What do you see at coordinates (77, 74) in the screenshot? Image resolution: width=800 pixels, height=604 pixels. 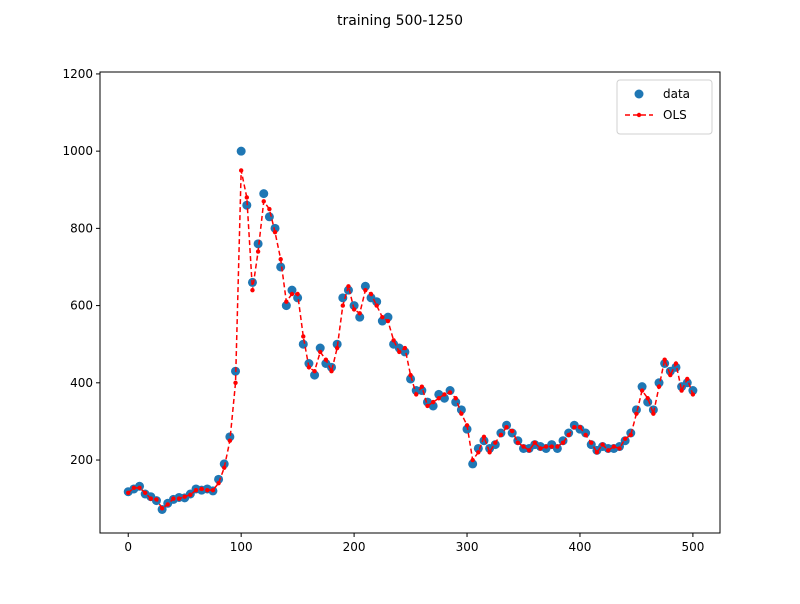 I see `y-tick-label: 1200` at bounding box center [77, 74].